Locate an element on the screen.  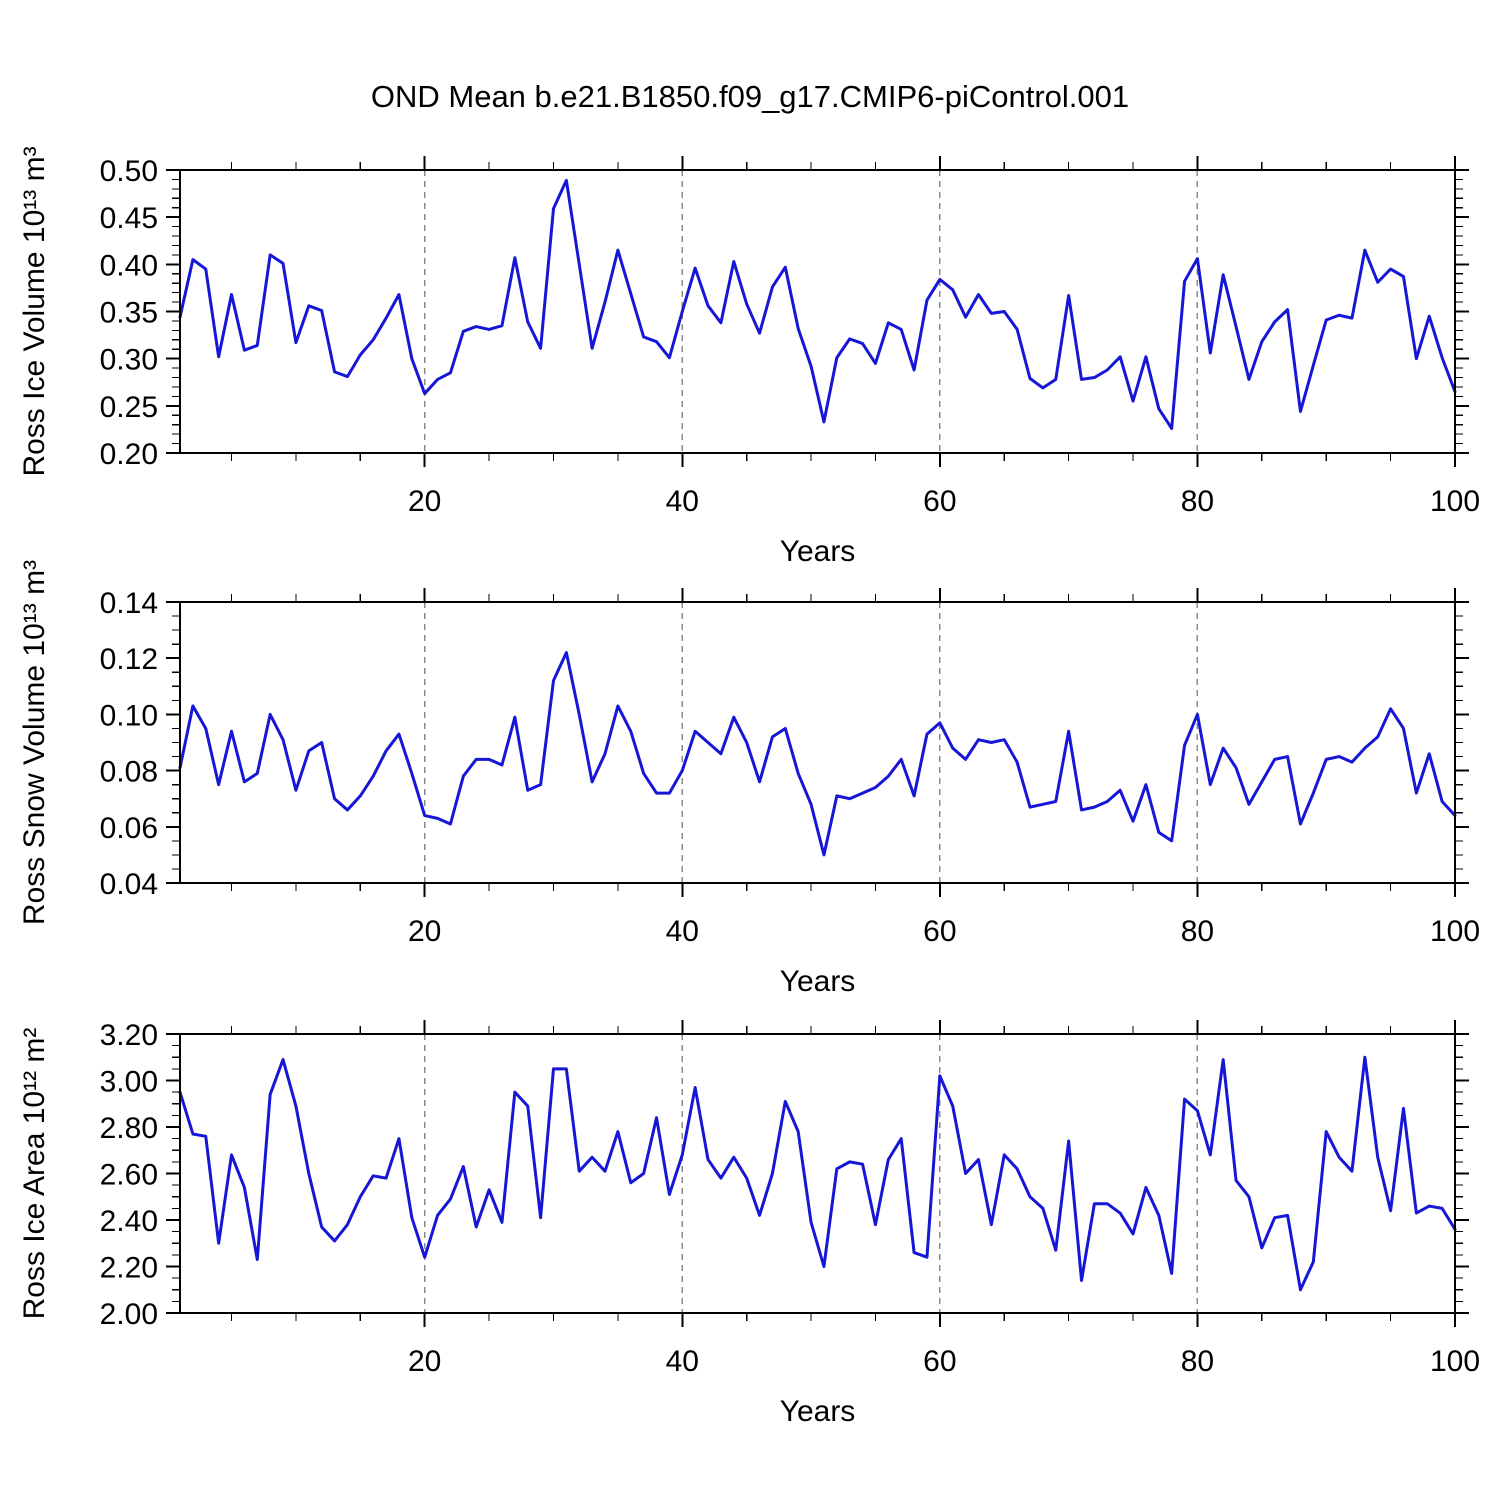
panel-1-ylabel: Ross Ice Volume 10¹³ m³ is located at coordinates (34, 311).